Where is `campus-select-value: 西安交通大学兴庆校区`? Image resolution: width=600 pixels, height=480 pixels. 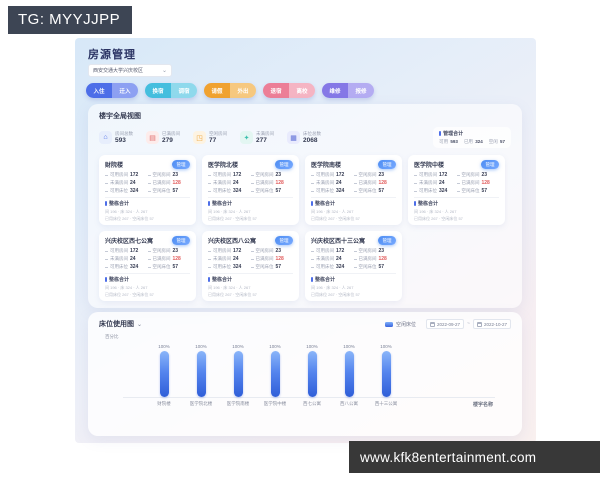
campus-select-value: 西安交通大学兴庆校区 is located at coordinates (118, 71).